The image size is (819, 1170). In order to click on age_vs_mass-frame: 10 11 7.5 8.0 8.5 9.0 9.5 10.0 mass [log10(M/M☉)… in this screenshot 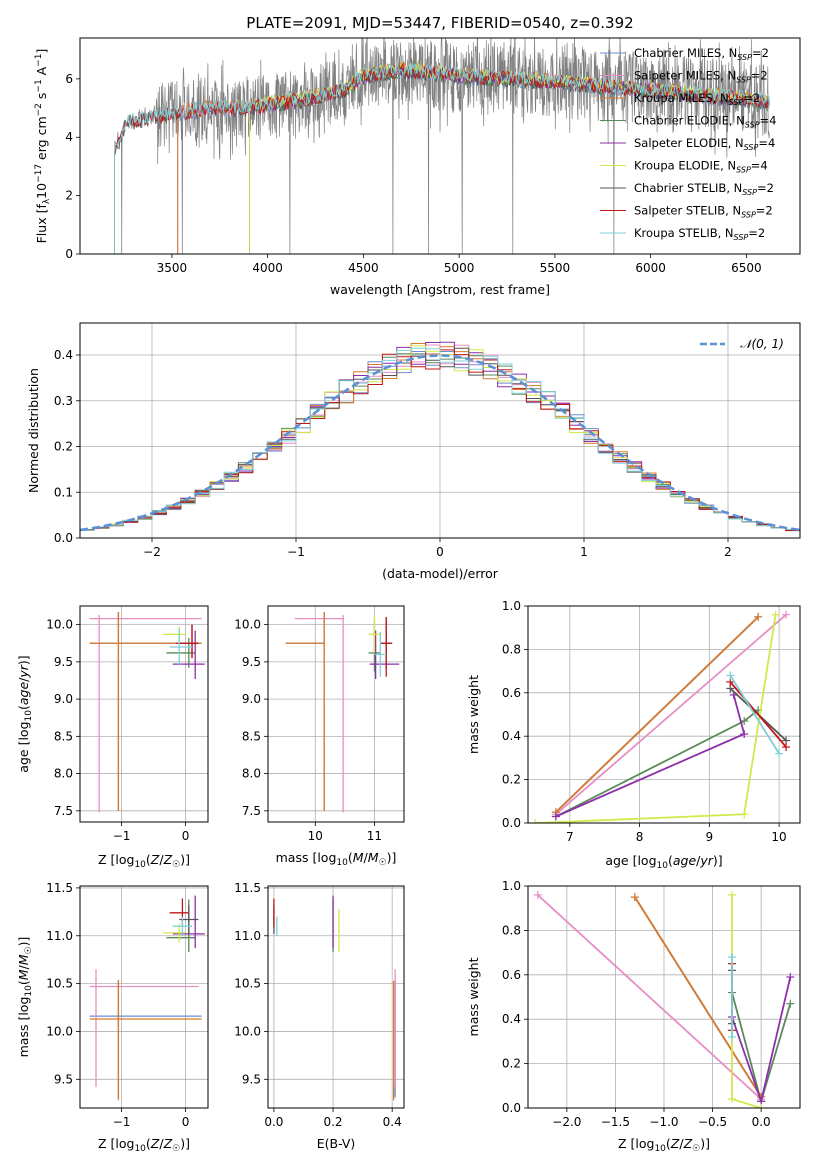, I will do `click(319, 736)`.